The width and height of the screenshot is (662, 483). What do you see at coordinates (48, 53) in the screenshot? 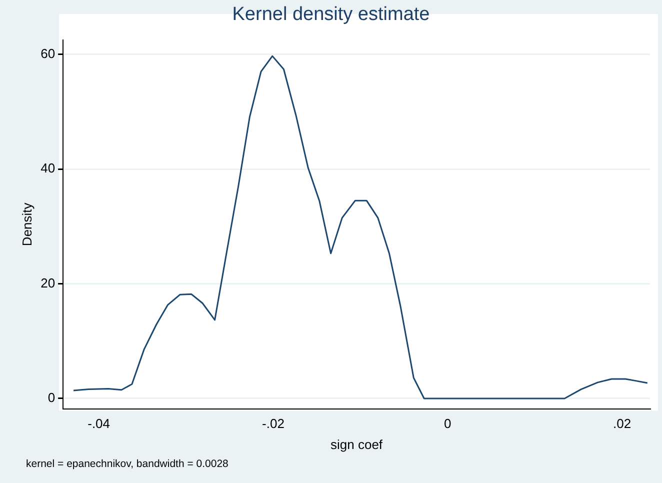
I see `y-tick-label: 60` at bounding box center [48, 53].